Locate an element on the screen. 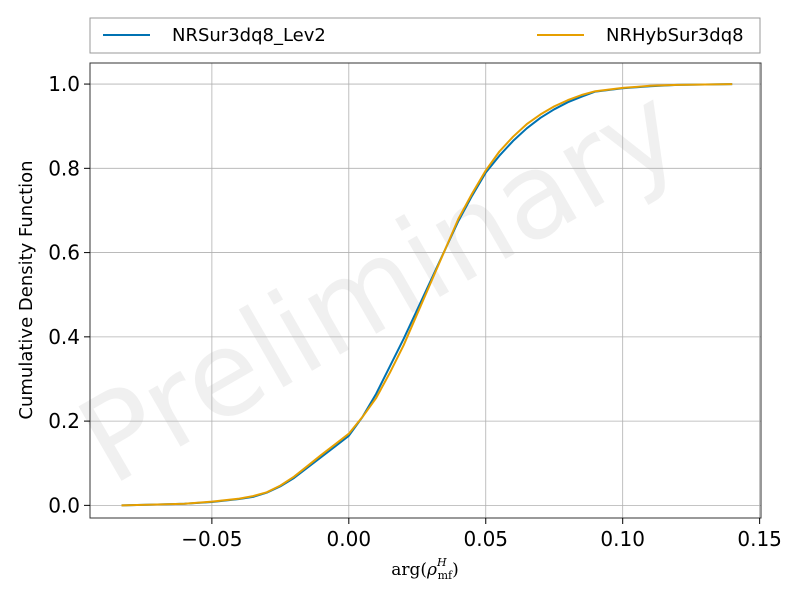 The width and height of the screenshot is (800, 600). y-tick-label: 1.0 is located at coordinates (64, 84).